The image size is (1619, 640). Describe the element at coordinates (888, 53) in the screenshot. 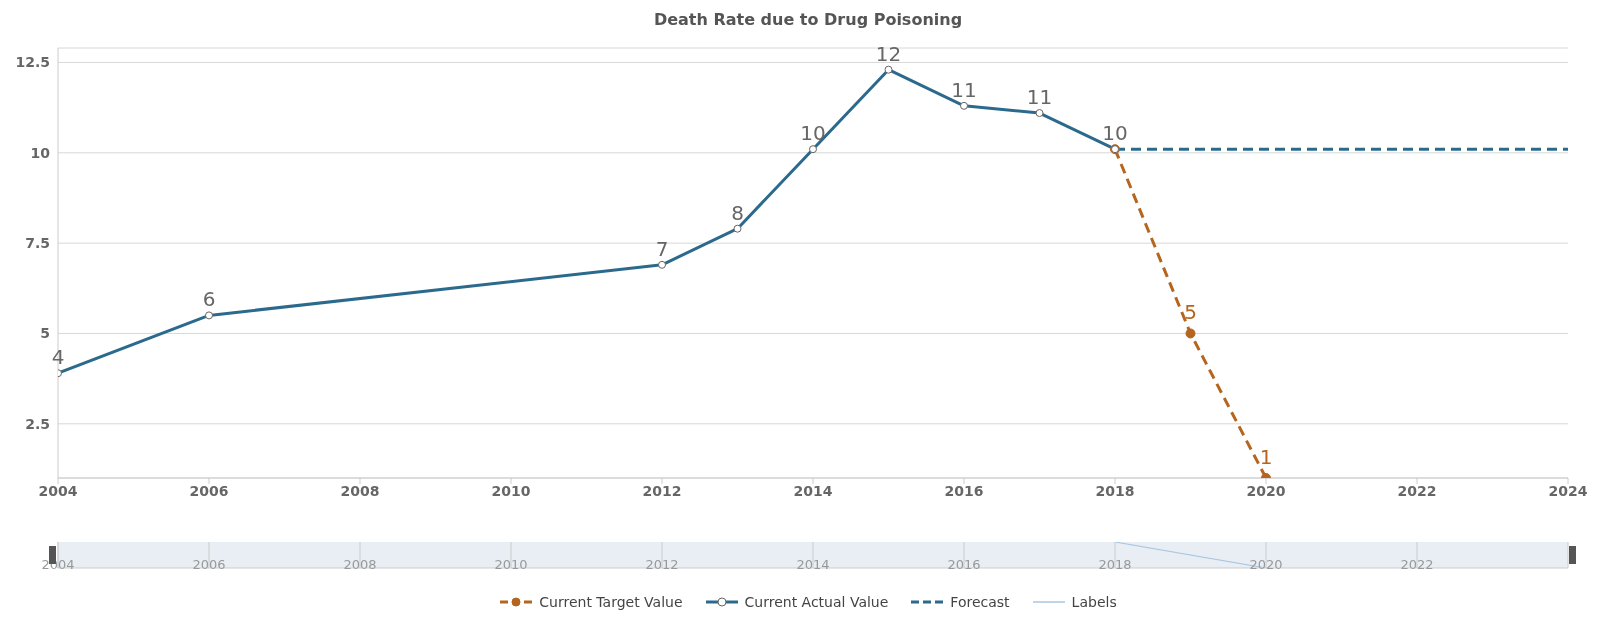

I see `data-label: 12` at that location.